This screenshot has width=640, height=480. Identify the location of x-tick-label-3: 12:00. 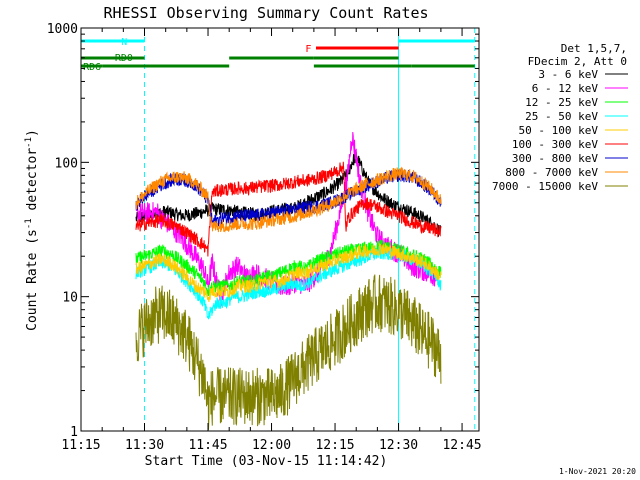
(271, 445).